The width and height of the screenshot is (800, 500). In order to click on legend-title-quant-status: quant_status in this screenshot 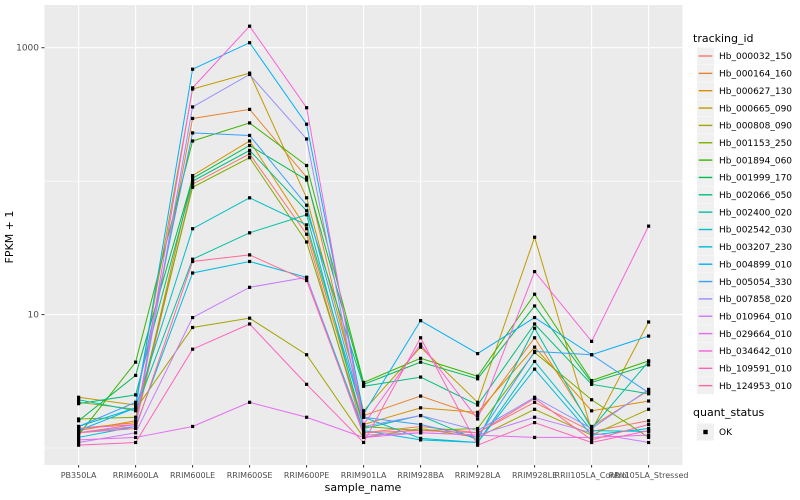, I will do `click(729, 412)`.